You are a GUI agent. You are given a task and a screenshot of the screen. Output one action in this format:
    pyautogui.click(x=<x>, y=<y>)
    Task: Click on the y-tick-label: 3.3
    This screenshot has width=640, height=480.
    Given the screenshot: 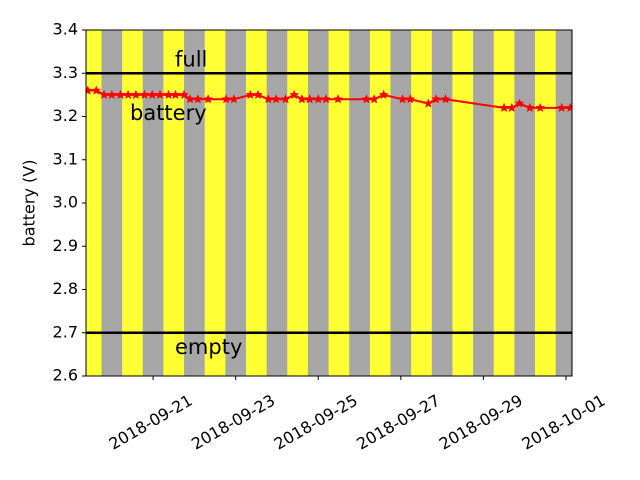 What is the action you would take?
    pyautogui.click(x=65, y=72)
    